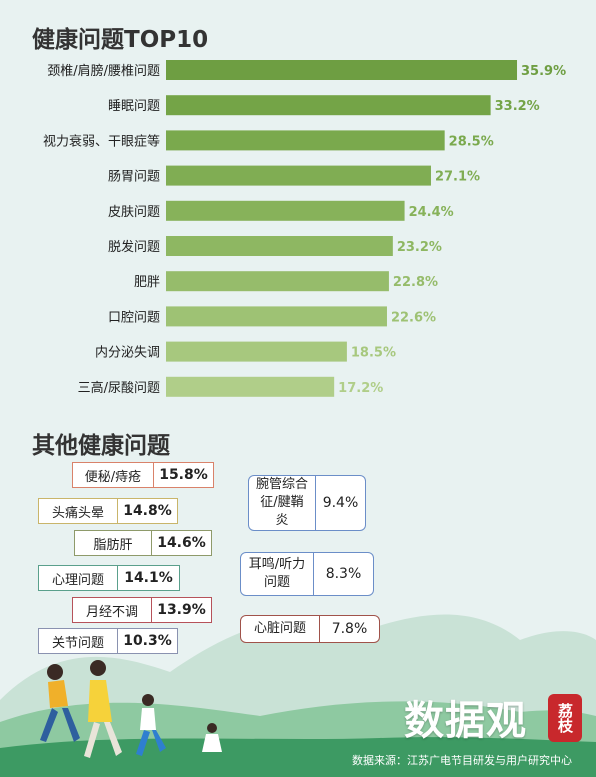 Image resolution: width=596 pixels, height=777 pixels. What do you see at coordinates (373, 353) in the screenshot?
I see `value-label: 18.5%` at bounding box center [373, 353].